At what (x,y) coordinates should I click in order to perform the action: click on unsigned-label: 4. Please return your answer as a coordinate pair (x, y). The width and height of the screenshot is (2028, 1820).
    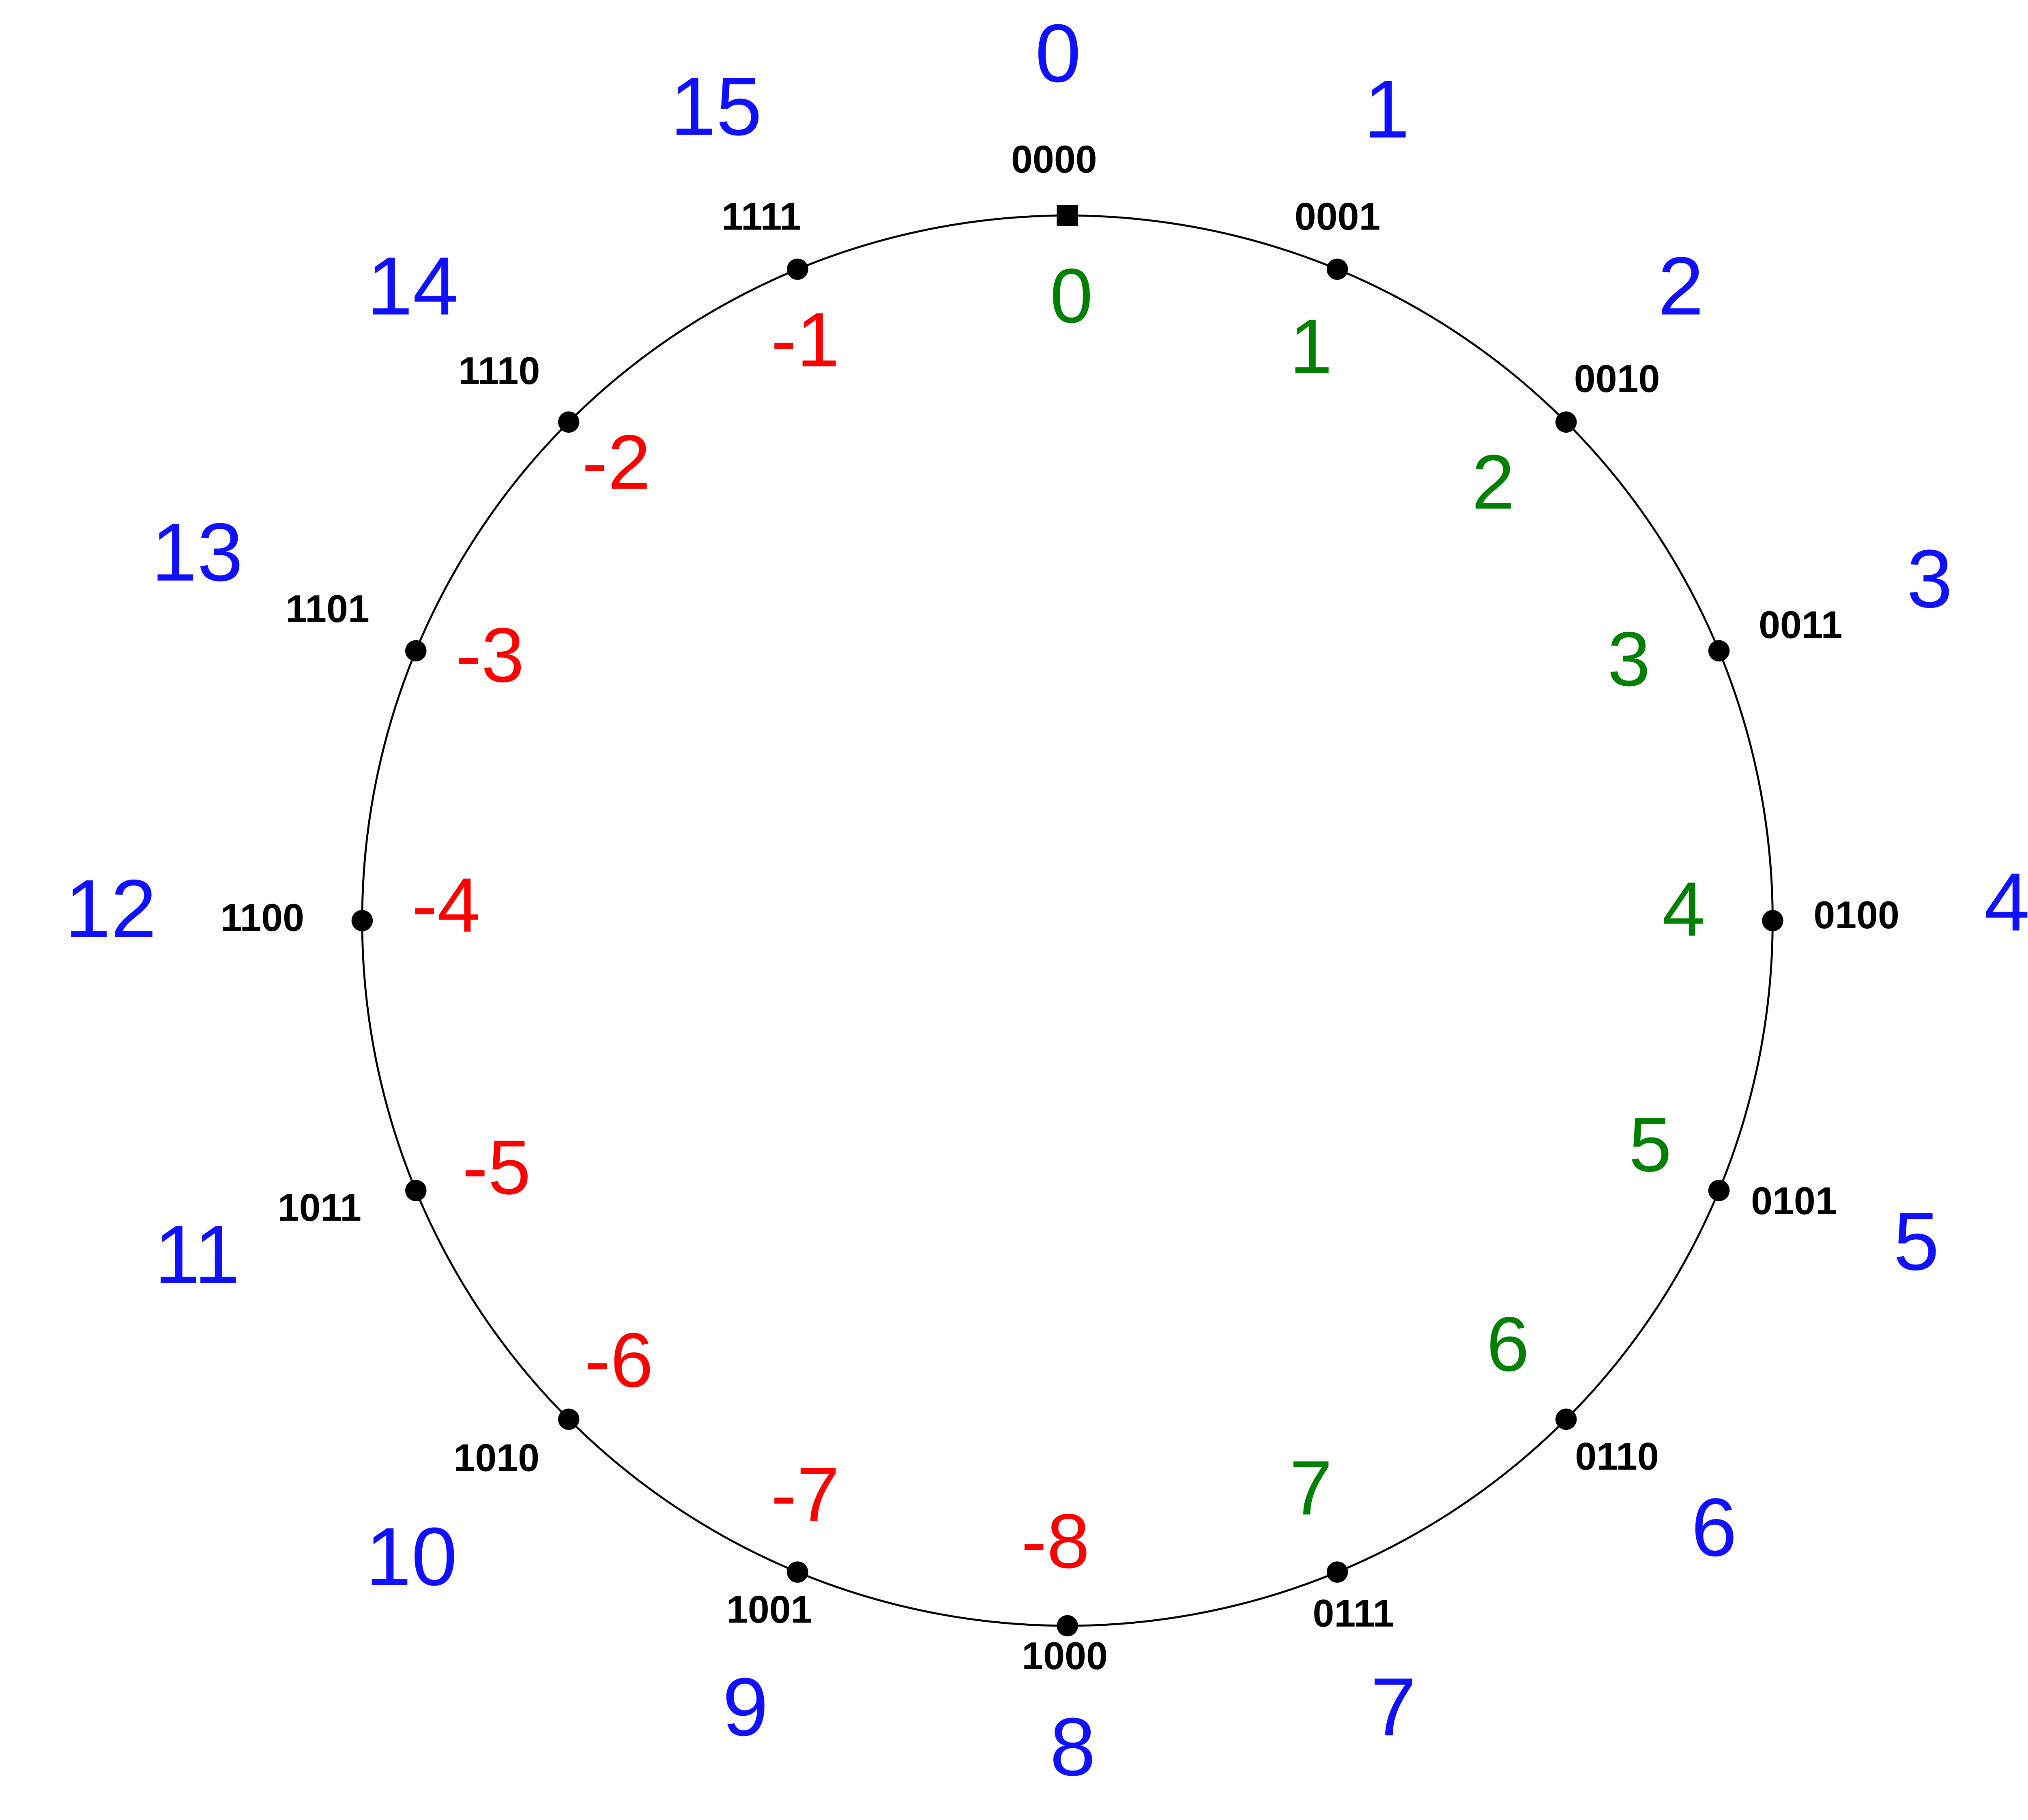
    Looking at the image, I should click on (2006, 902).